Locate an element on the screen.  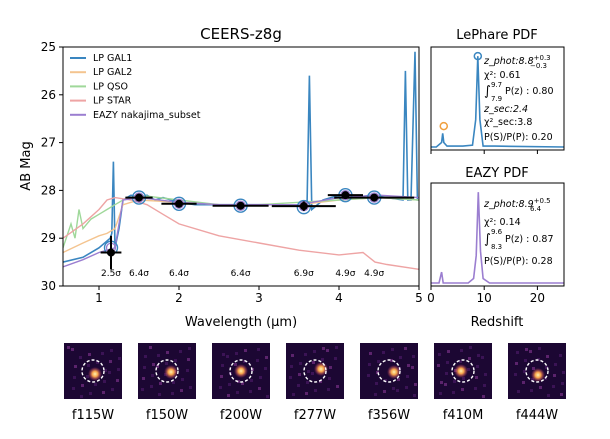
y-tick-label: 29 is located at coordinates (48, 238).